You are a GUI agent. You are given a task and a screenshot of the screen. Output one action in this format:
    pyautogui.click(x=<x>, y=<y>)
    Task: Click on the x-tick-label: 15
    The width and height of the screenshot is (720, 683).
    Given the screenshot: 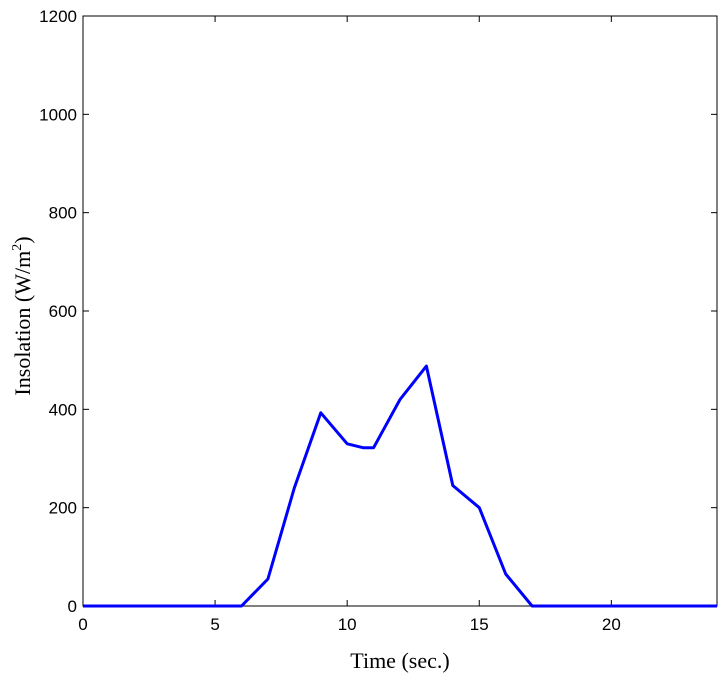 What is the action you would take?
    pyautogui.click(x=479, y=624)
    